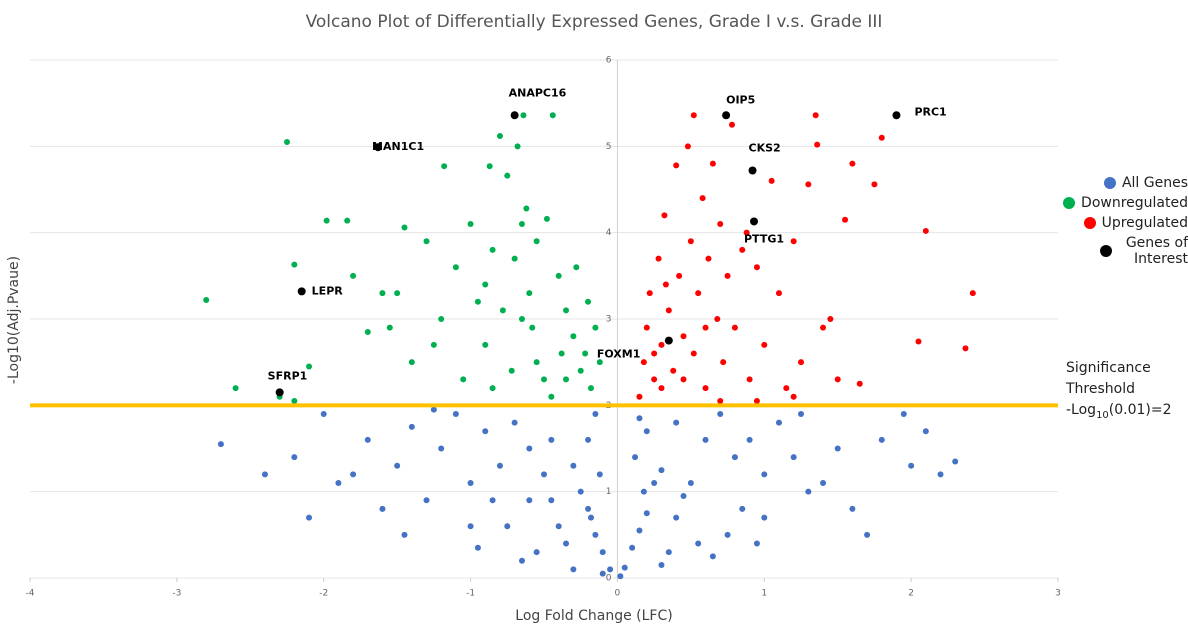 This screenshot has height=626, width=1188. Describe the element at coordinates (288, 375) in the screenshot. I see `gene-label: SFRP1` at that location.